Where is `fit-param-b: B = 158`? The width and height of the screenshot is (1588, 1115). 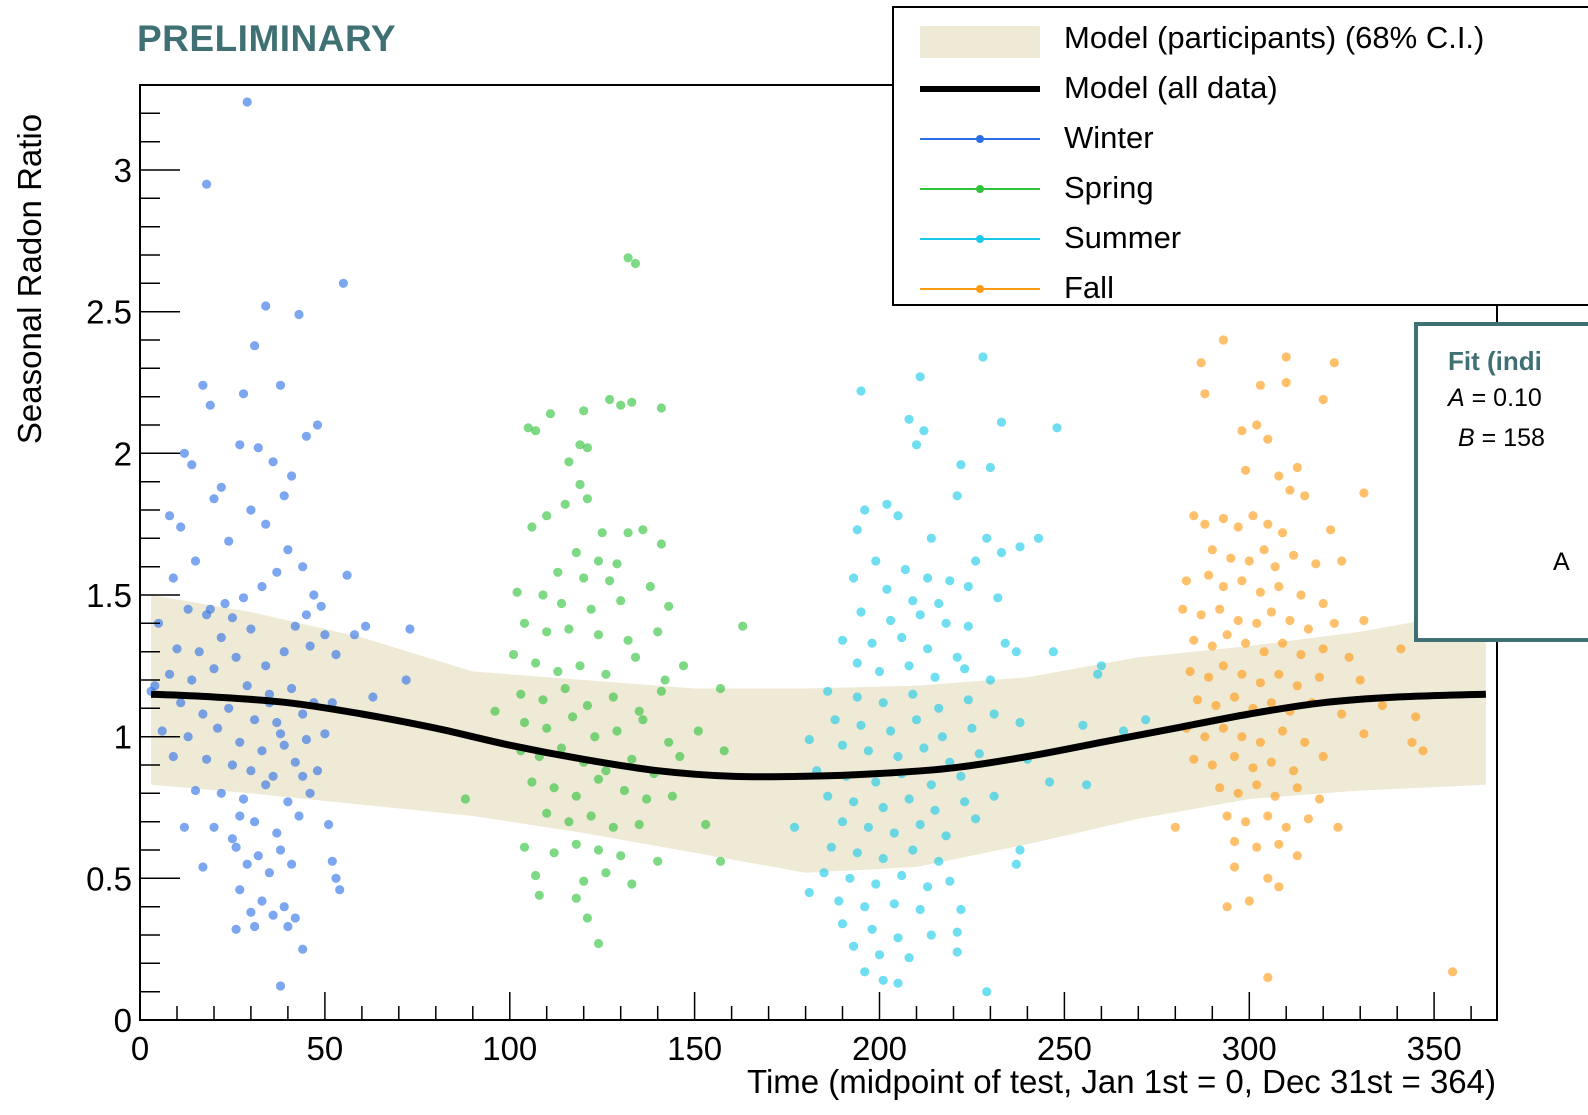 fit-param-b: B = 158 is located at coordinates (1501, 438).